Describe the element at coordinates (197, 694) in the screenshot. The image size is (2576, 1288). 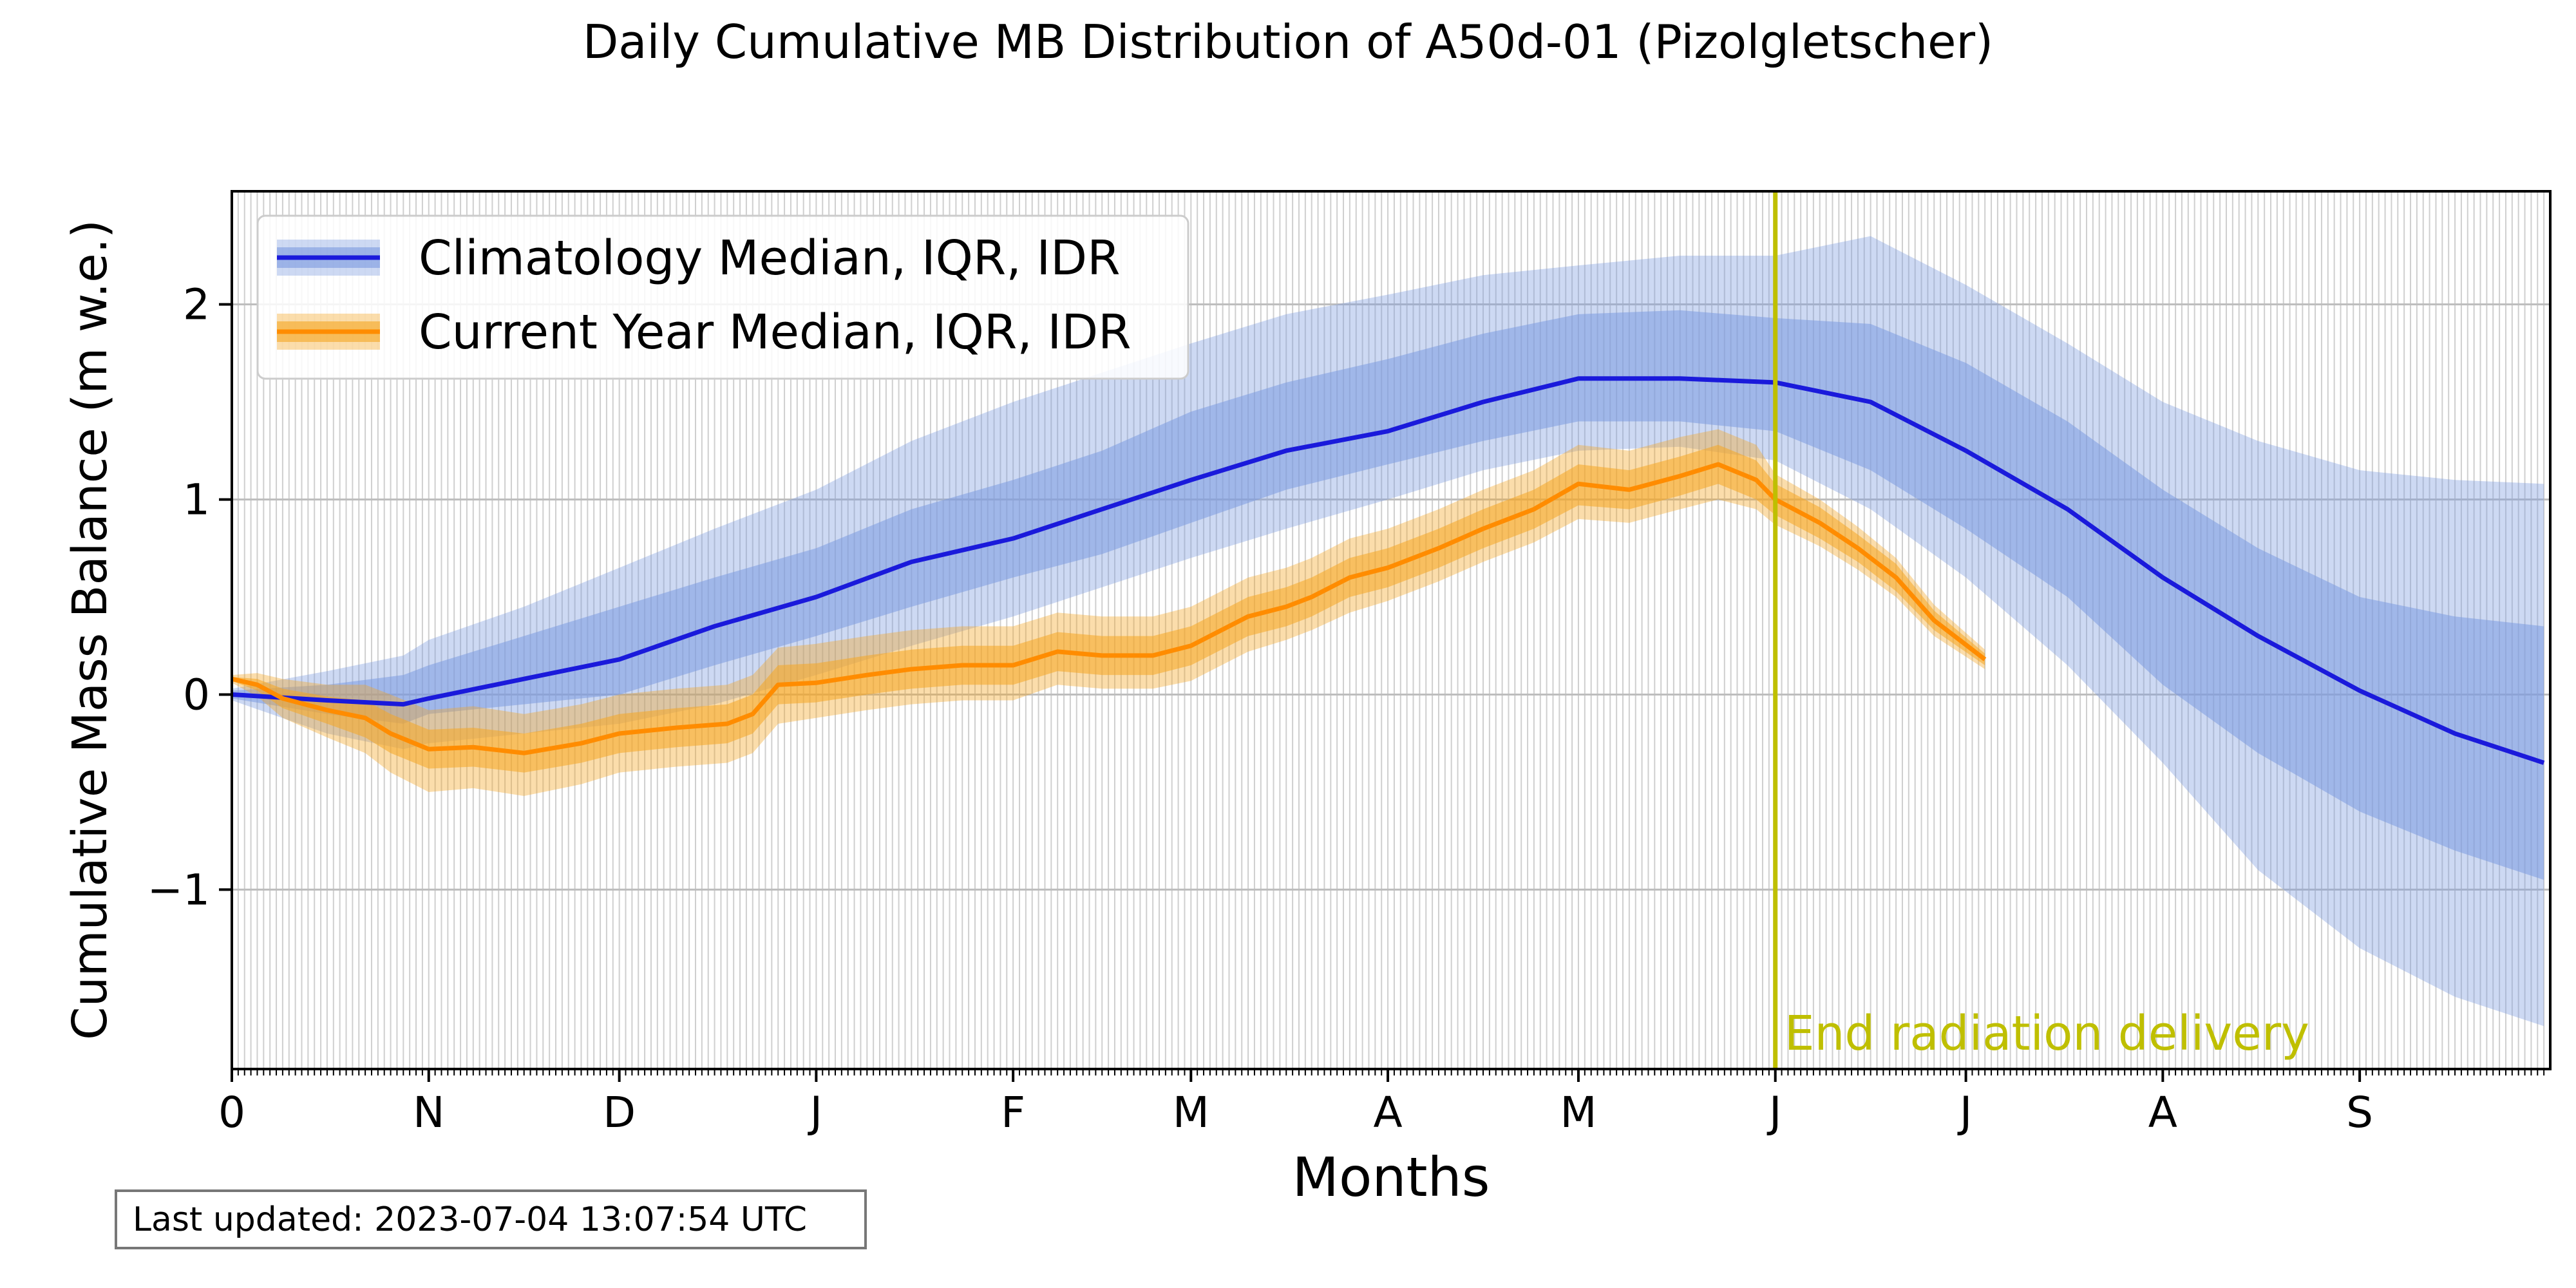
I see `y-tick-label: 0` at that location.